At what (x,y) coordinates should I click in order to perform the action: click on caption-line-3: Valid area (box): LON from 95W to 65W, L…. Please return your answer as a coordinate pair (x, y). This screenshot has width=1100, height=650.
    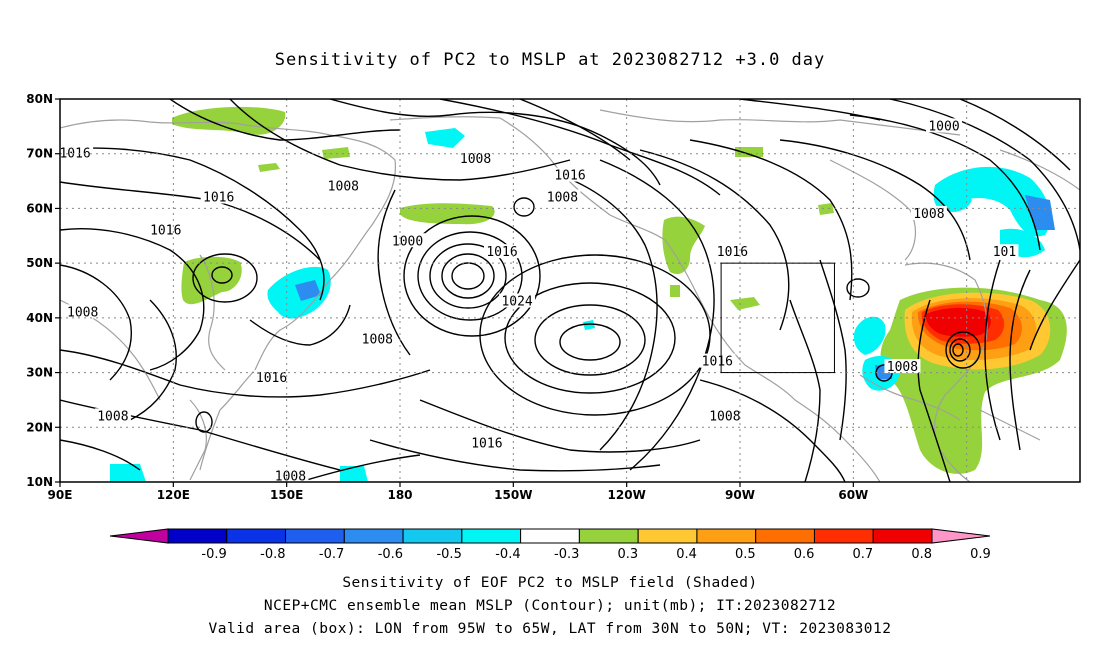
    Looking at the image, I should click on (550, 629).